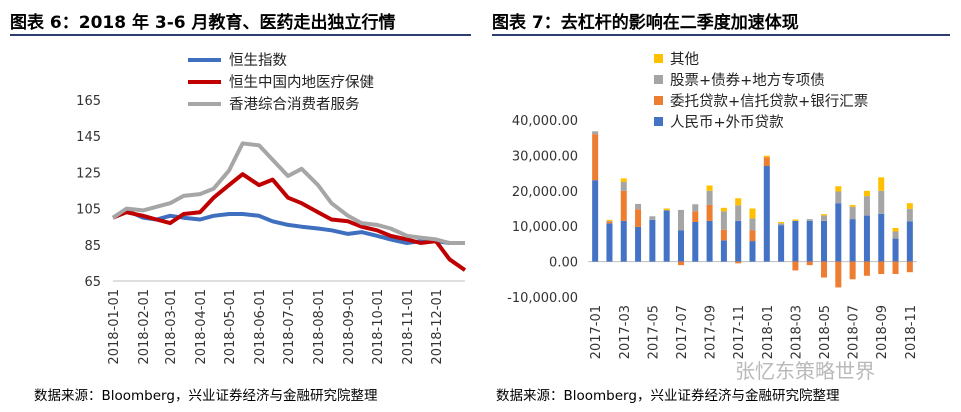 Image resolution: width=961 pixels, height=412 pixels. What do you see at coordinates (882, 332) in the screenshot?
I see `x-tick-label: 2018-09` at bounding box center [882, 332].